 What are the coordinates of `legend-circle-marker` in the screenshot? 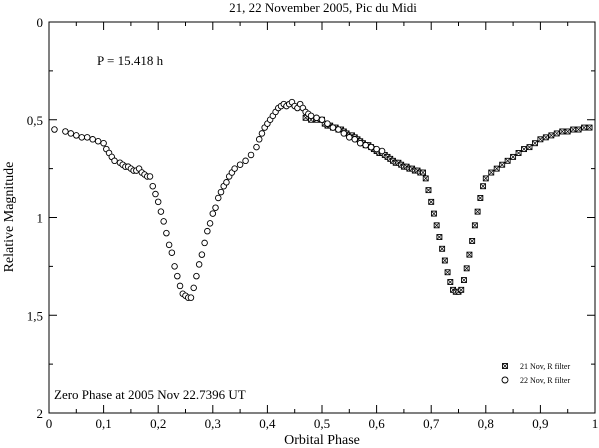 It's located at (505, 380).